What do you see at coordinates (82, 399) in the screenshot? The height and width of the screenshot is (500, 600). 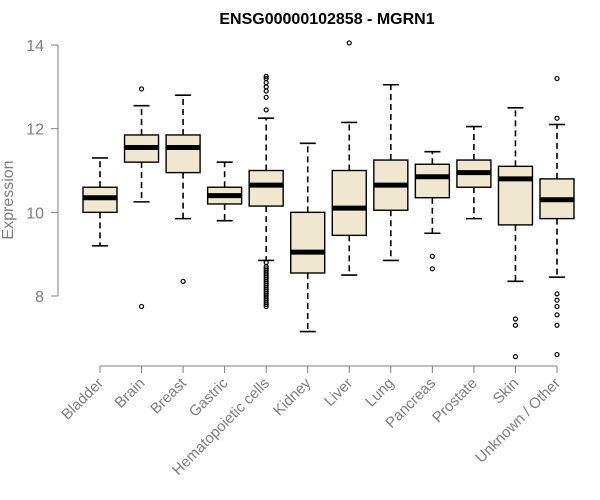 I see `x-tick-label: Bladder` at bounding box center [82, 399].